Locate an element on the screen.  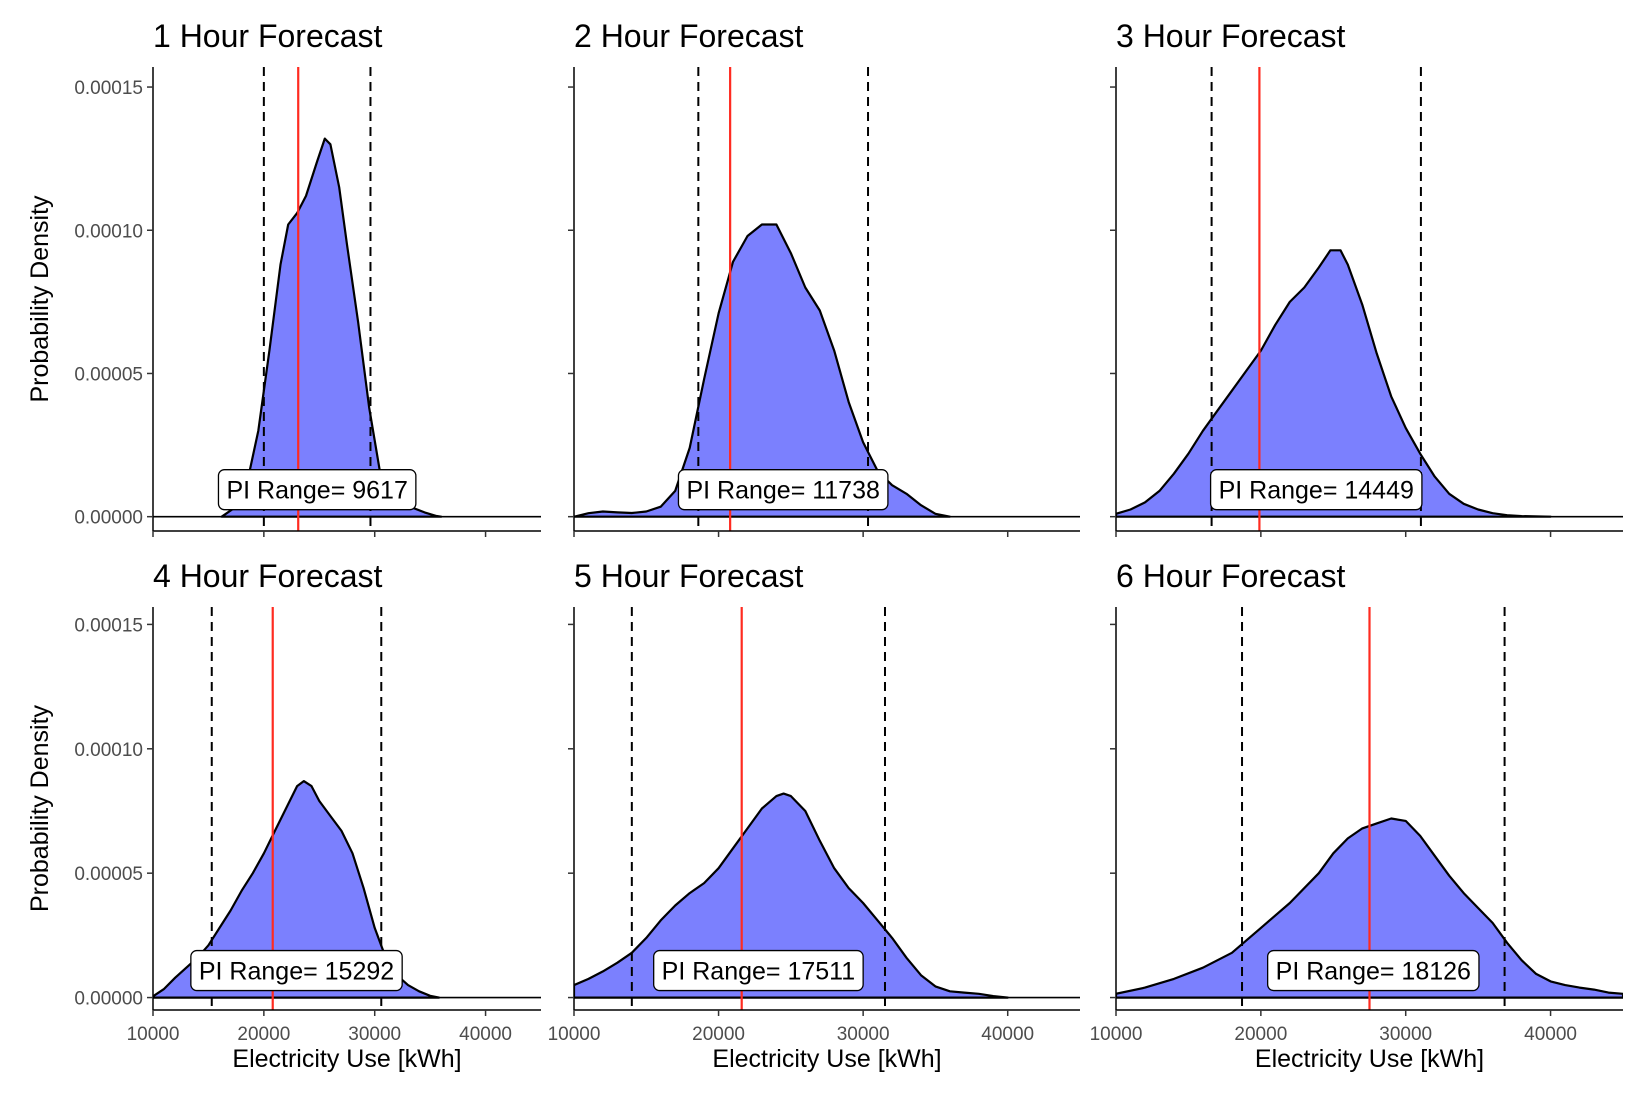
facet-title: 2 Hour Forecast is located at coordinates (689, 36).